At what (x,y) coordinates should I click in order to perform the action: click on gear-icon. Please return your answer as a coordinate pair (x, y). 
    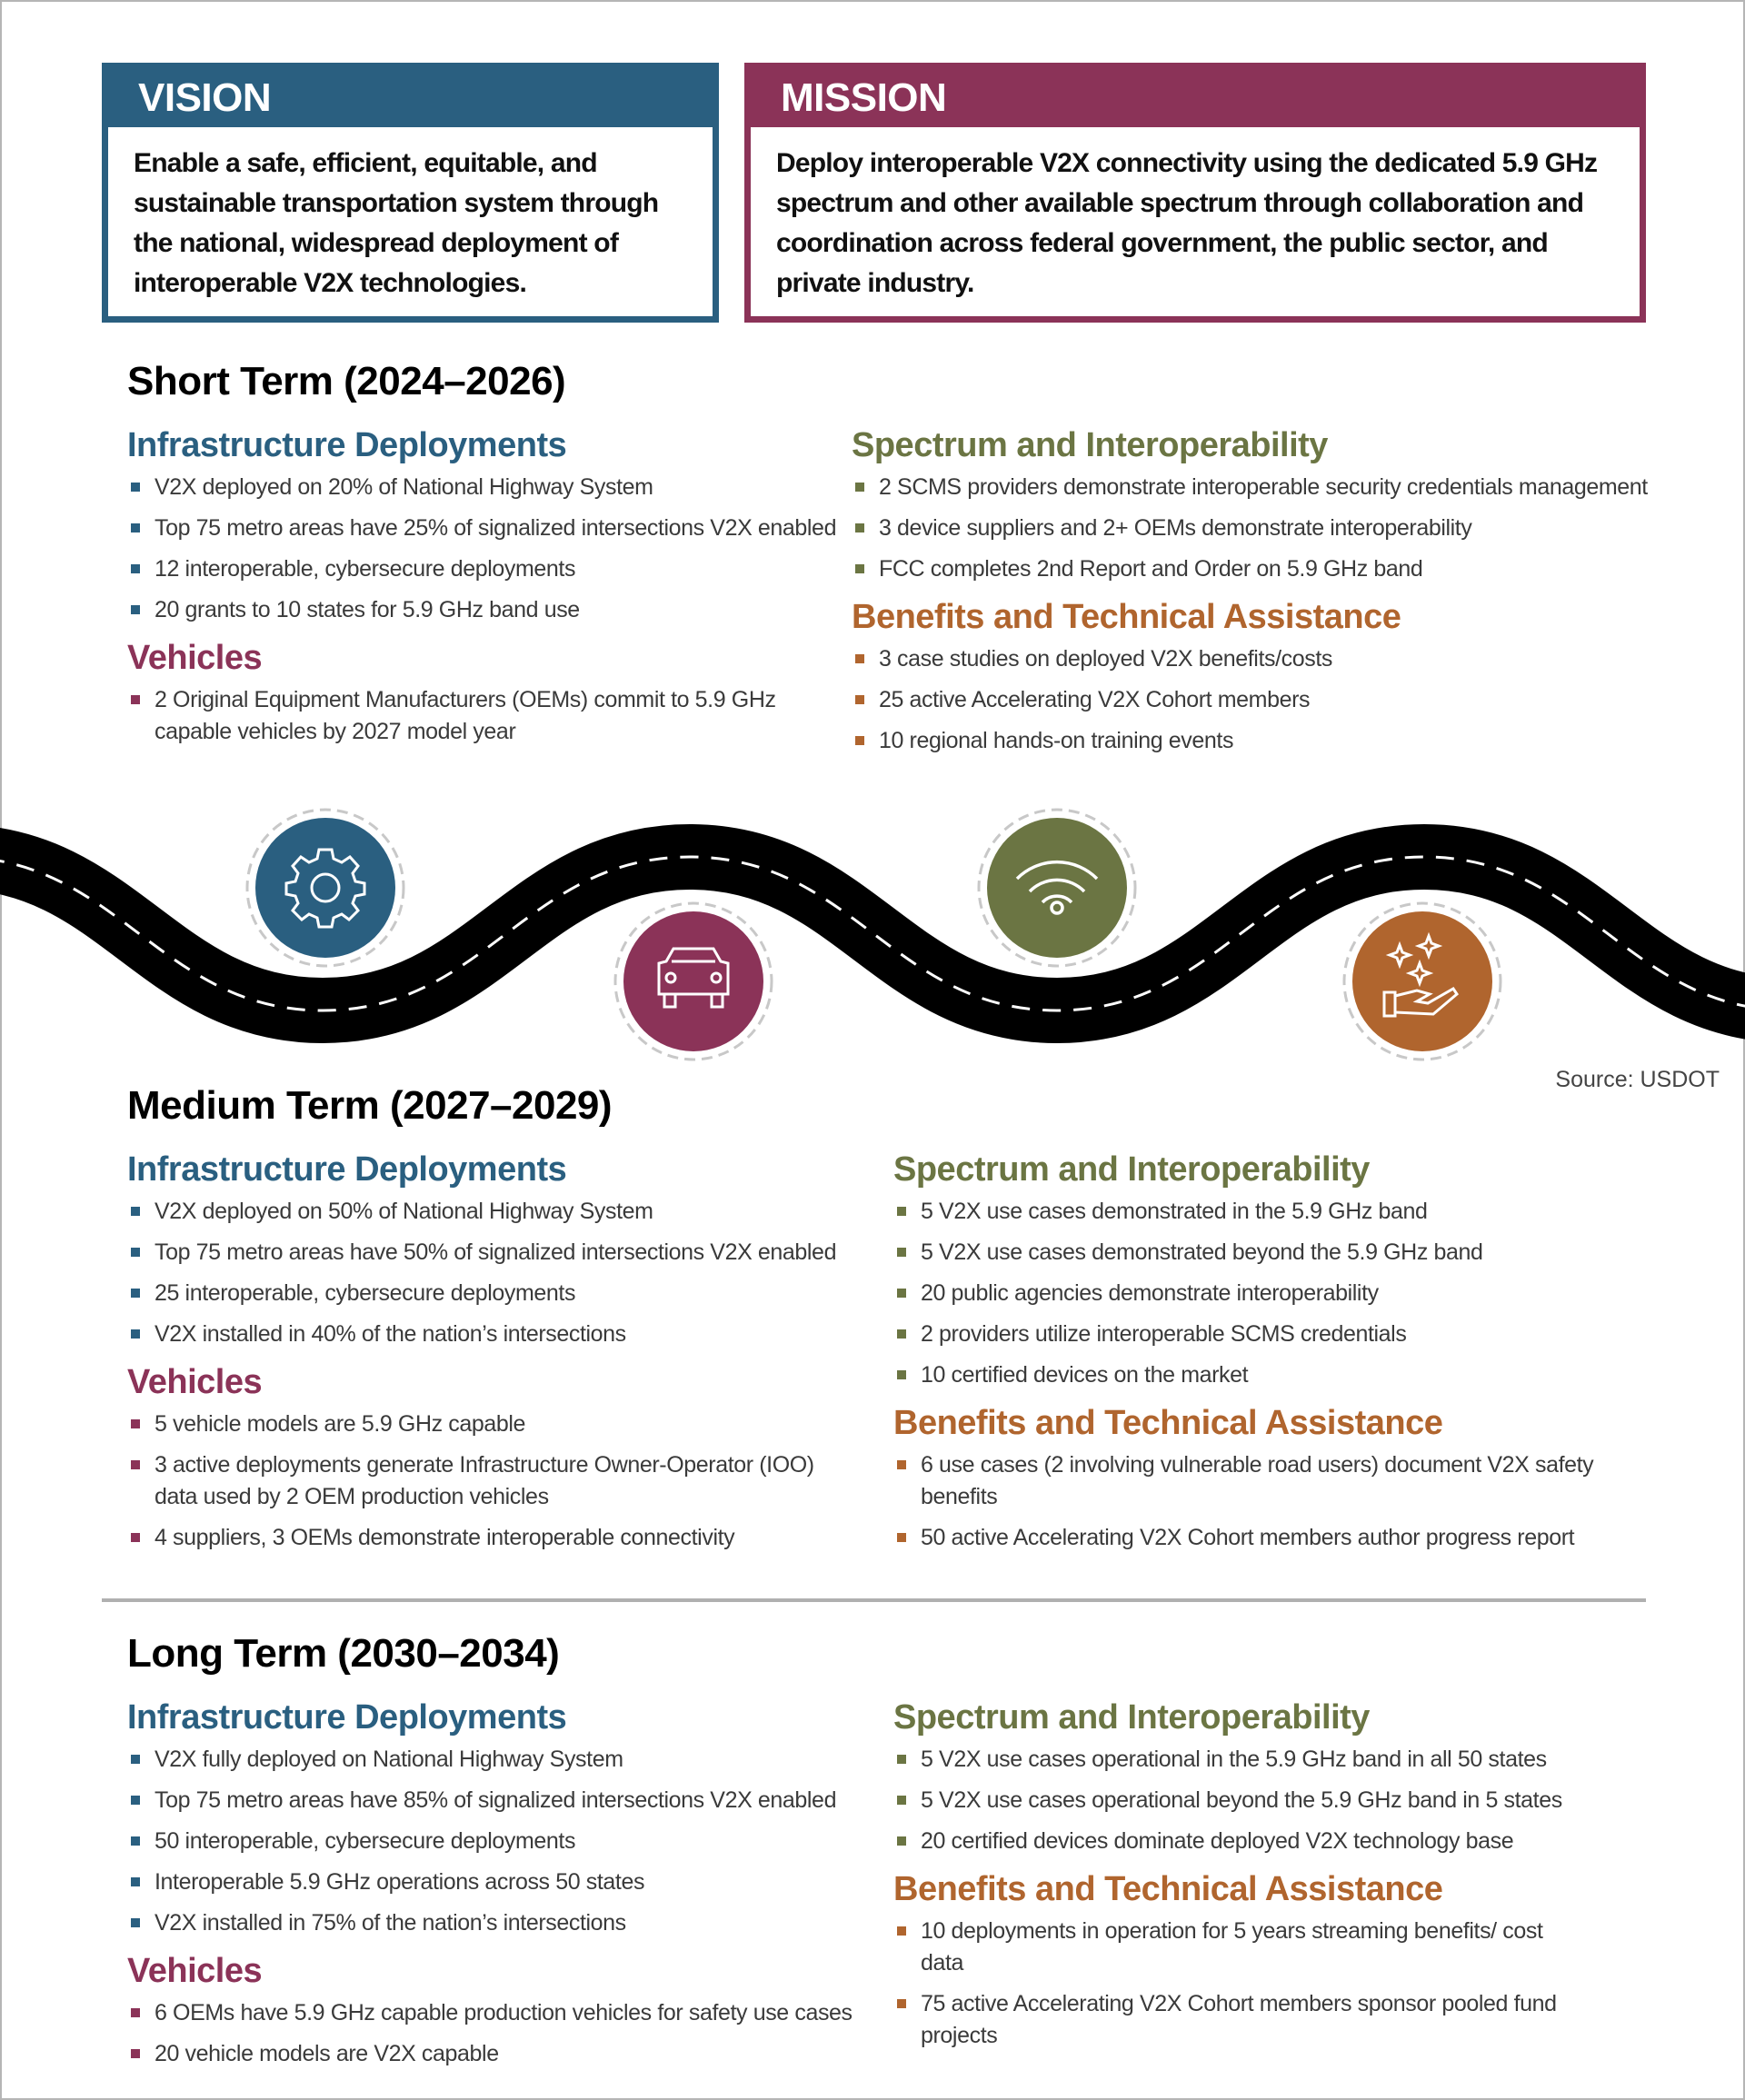
    Looking at the image, I should click on (325, 888).